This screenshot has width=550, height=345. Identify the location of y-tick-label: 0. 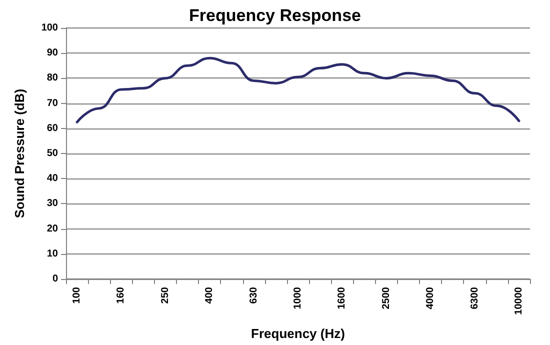
(55, 279).